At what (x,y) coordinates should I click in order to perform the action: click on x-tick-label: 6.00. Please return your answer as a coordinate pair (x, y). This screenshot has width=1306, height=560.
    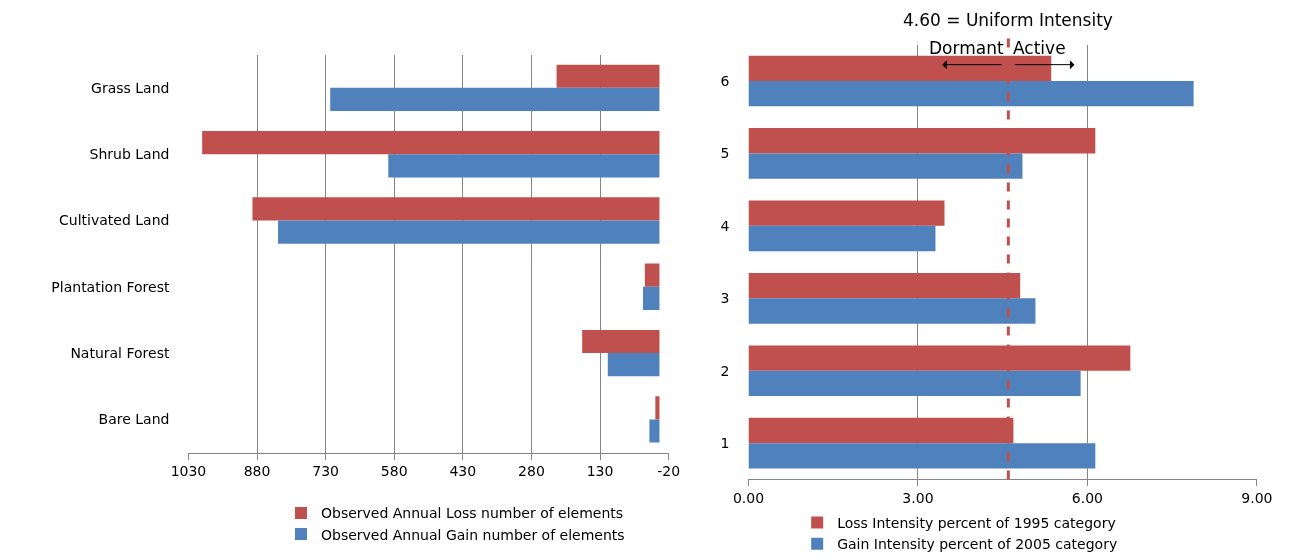
    Looking at the image, I should click on (1087, 498).